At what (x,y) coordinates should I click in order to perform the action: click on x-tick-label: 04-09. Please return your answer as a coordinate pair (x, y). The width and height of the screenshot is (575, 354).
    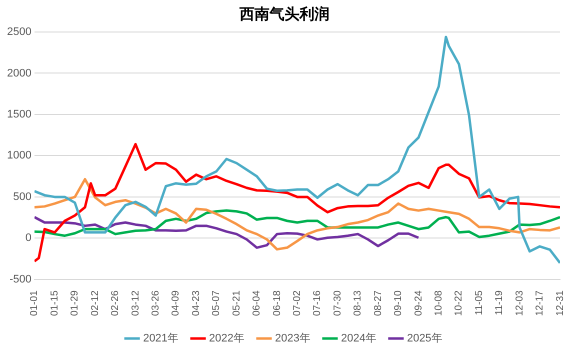
    Looking at the image, I should click on (176, 303).